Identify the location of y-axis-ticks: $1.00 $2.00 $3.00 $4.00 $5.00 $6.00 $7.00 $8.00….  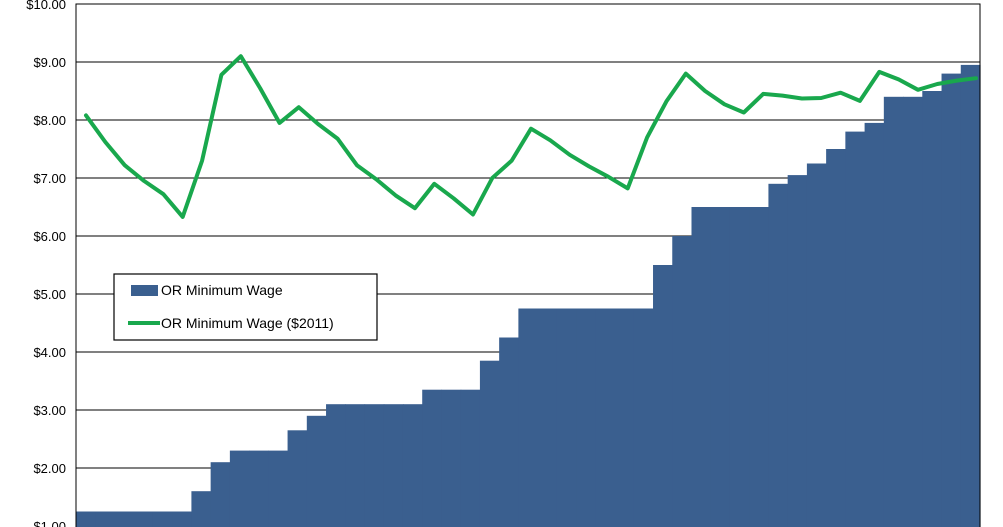
(46, 263).